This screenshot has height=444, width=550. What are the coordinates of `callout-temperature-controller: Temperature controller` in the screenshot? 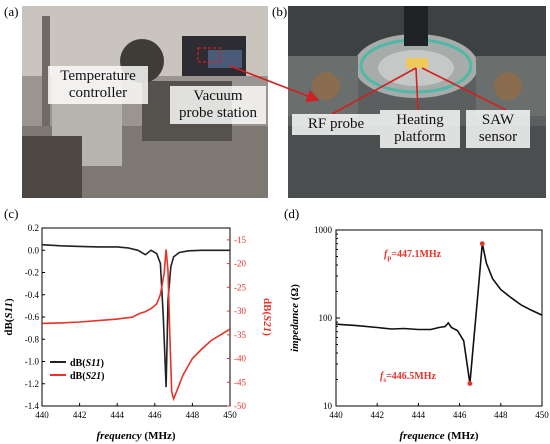 It's located at (98, 85).